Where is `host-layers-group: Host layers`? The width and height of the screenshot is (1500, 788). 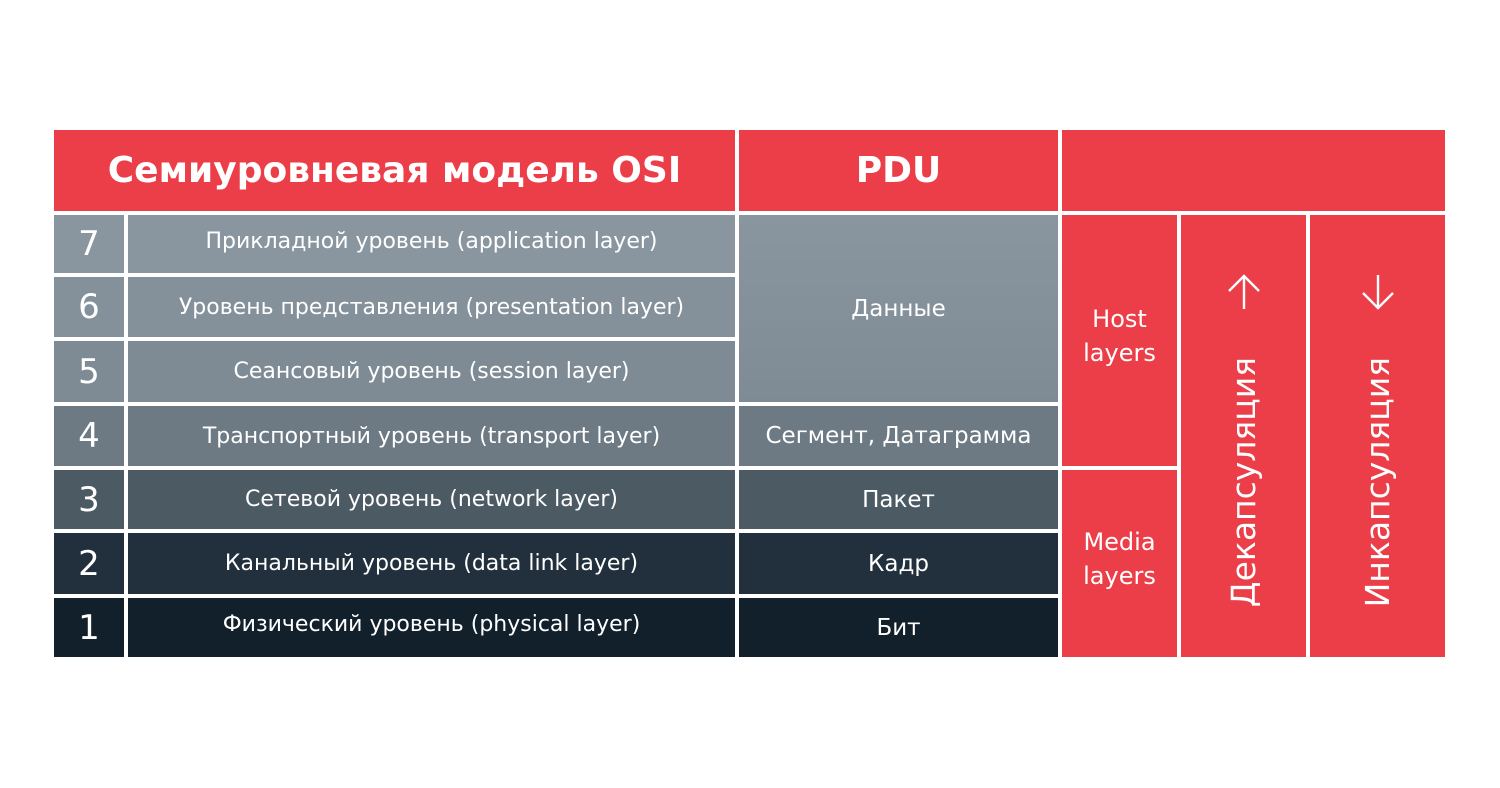
host-layers-group: Host layers is located at coordinates (1119, 340).